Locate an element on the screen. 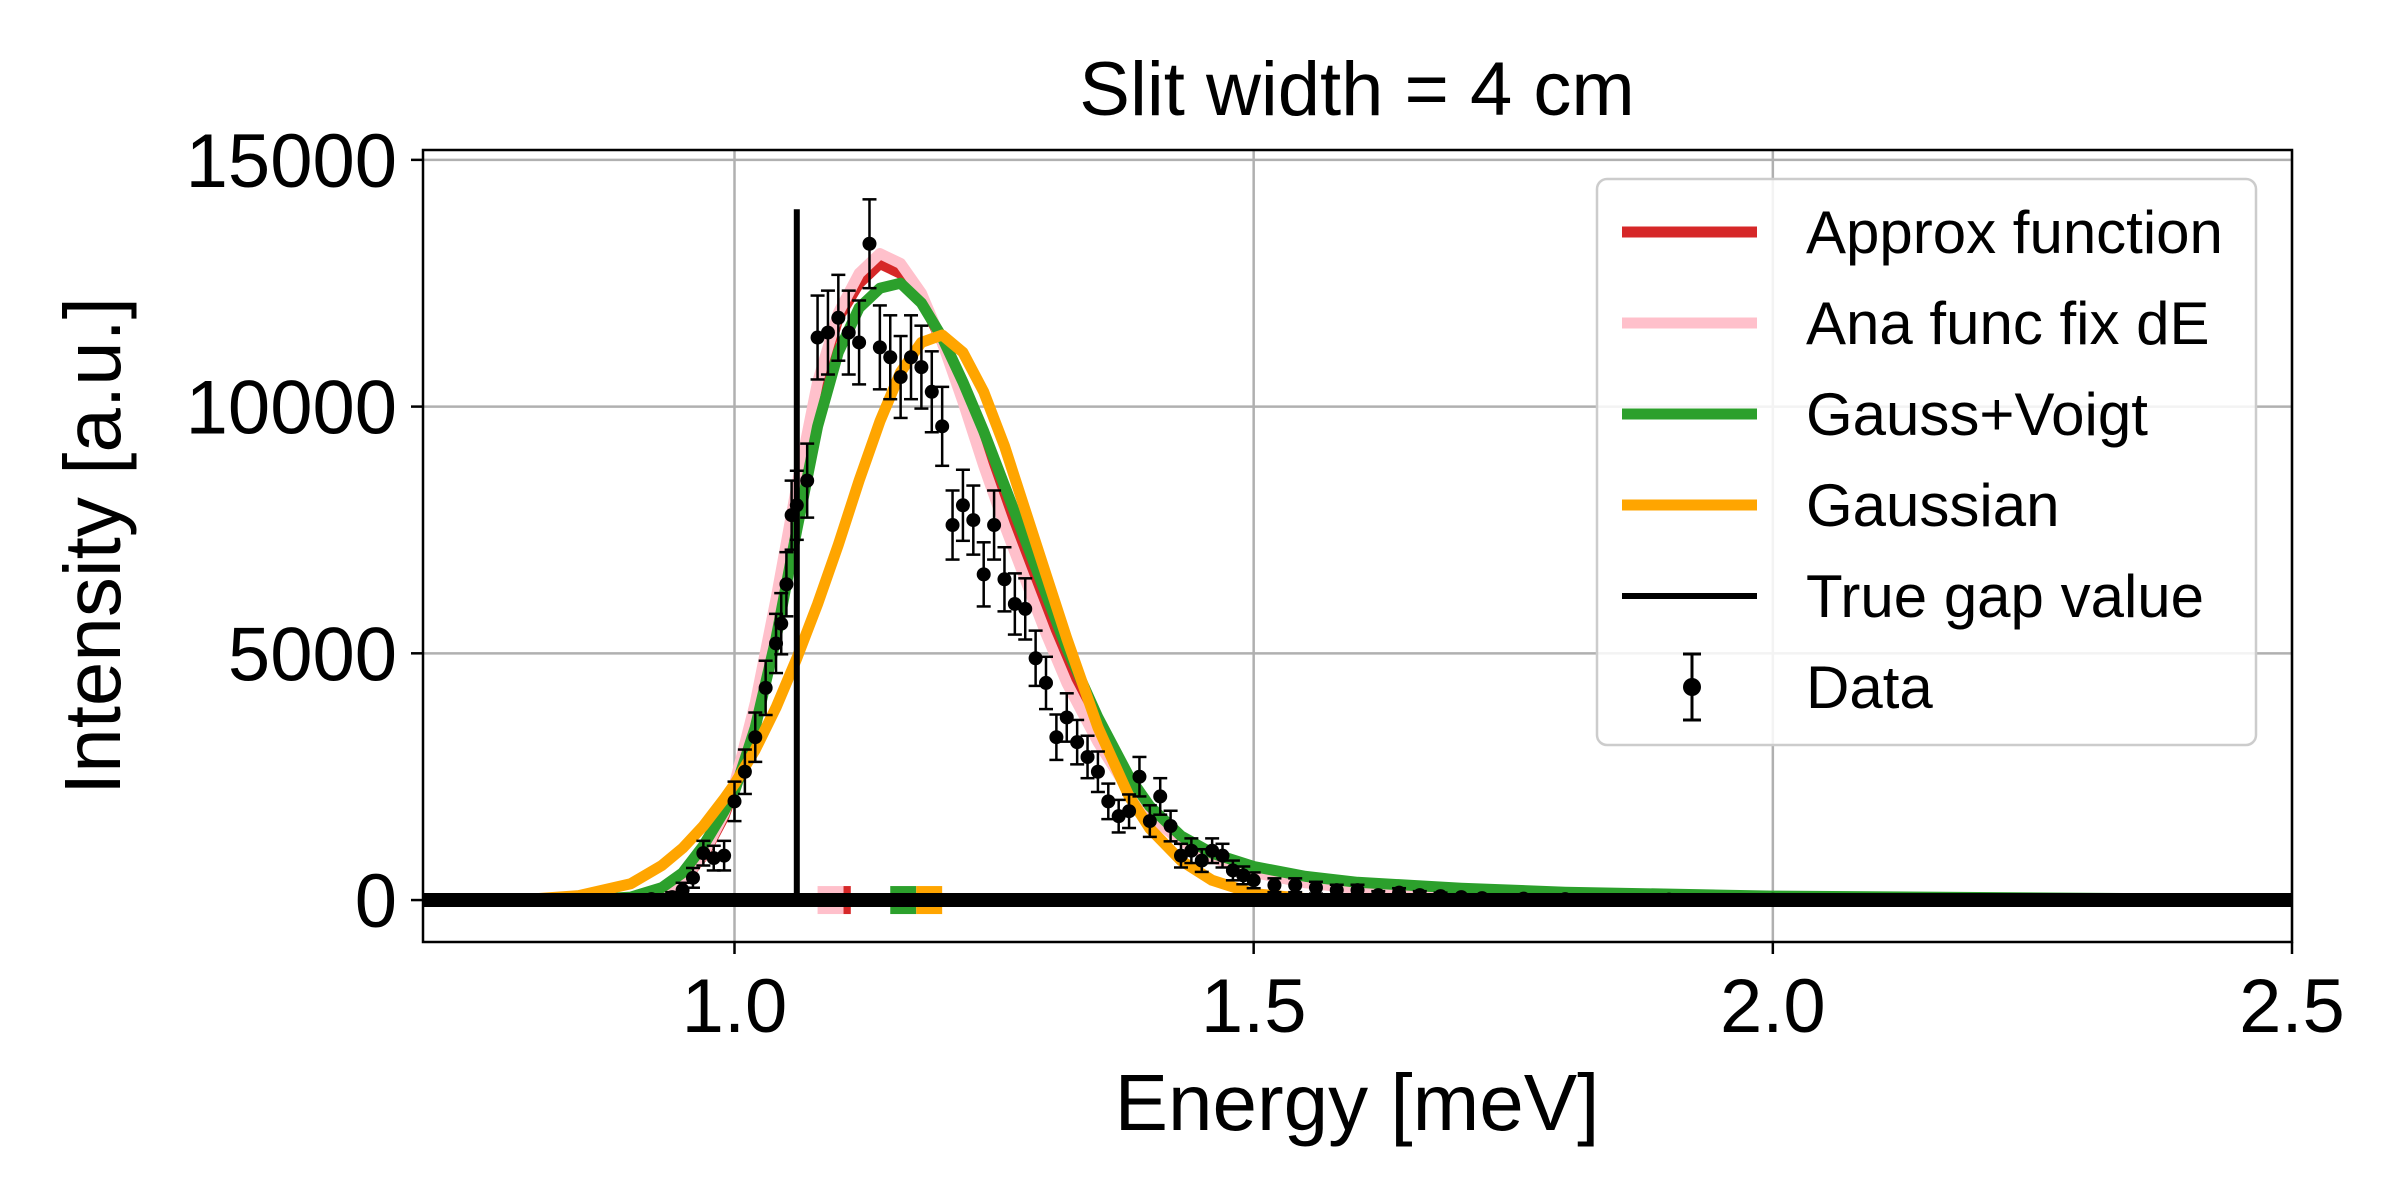 The image size is (2400, 1200). legend-label-gauss-voigt: Gauss+Voigt is located at coordinates (1977, 414).